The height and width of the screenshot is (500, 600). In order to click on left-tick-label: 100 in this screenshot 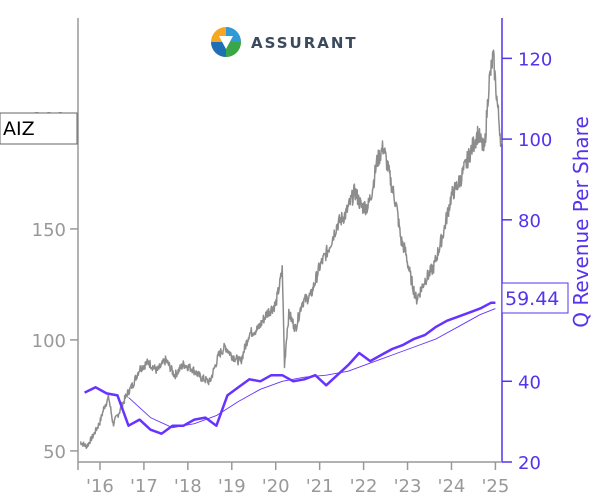, I will do `click(49, 341)`.